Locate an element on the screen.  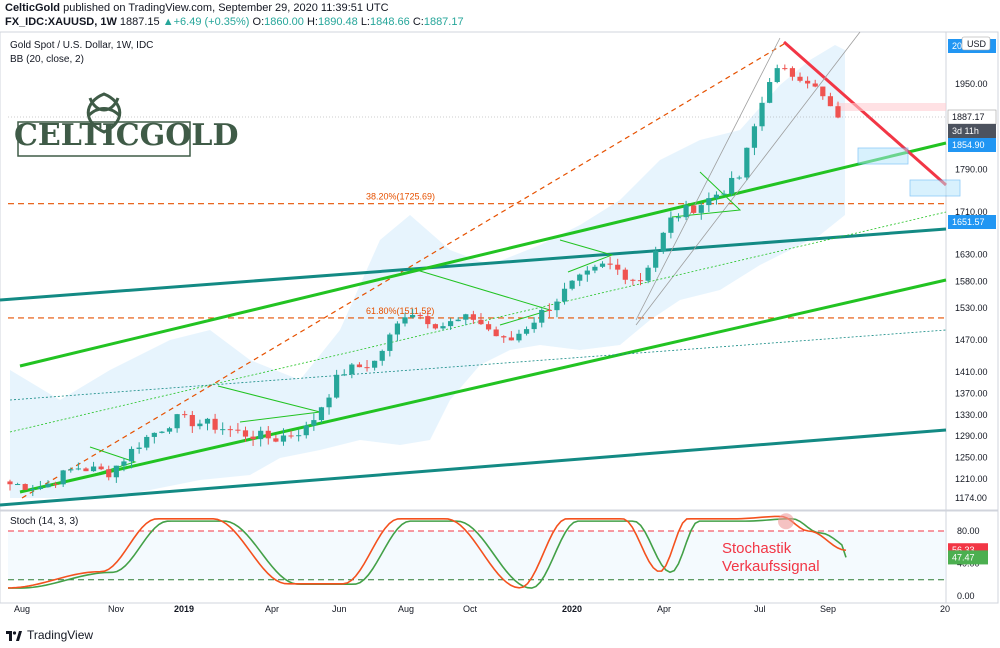
high-label: H: is located at coordinates (312, 22).